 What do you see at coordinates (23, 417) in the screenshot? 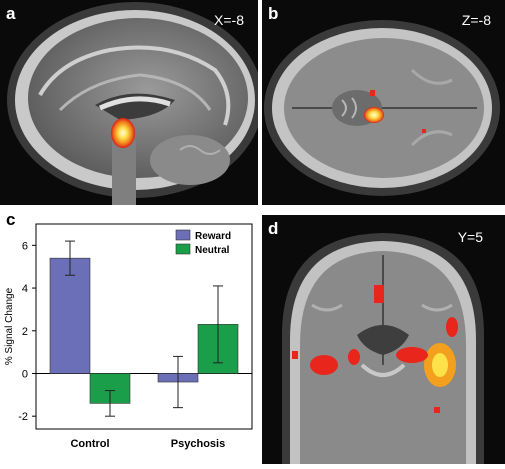
I see `y-tick-label: -2` at bounding box center [23, 417].